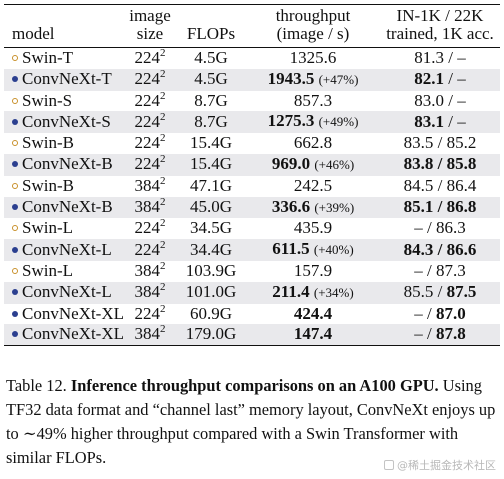 This screenshot has width=504, height=479. What do you see at coordinates (429, 57) in the screenshot?
I see `acc-1k: 81.3` at bounding box center [429, 57].